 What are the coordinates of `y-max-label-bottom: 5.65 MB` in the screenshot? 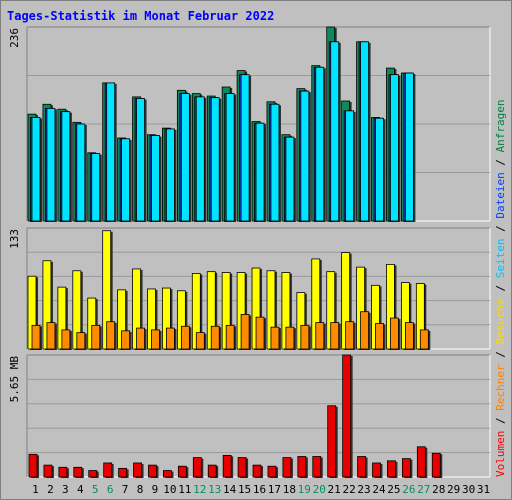 It's located at (14, 379).